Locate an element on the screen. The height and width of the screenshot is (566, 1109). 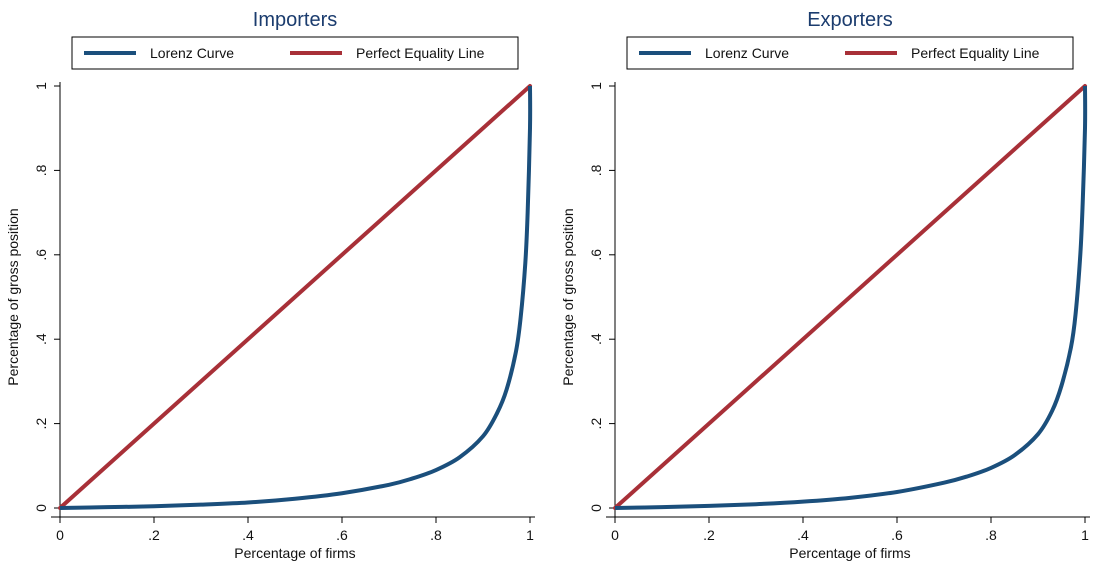
exporters-y-tick-label: .6 is located at coordinates (596, 255).